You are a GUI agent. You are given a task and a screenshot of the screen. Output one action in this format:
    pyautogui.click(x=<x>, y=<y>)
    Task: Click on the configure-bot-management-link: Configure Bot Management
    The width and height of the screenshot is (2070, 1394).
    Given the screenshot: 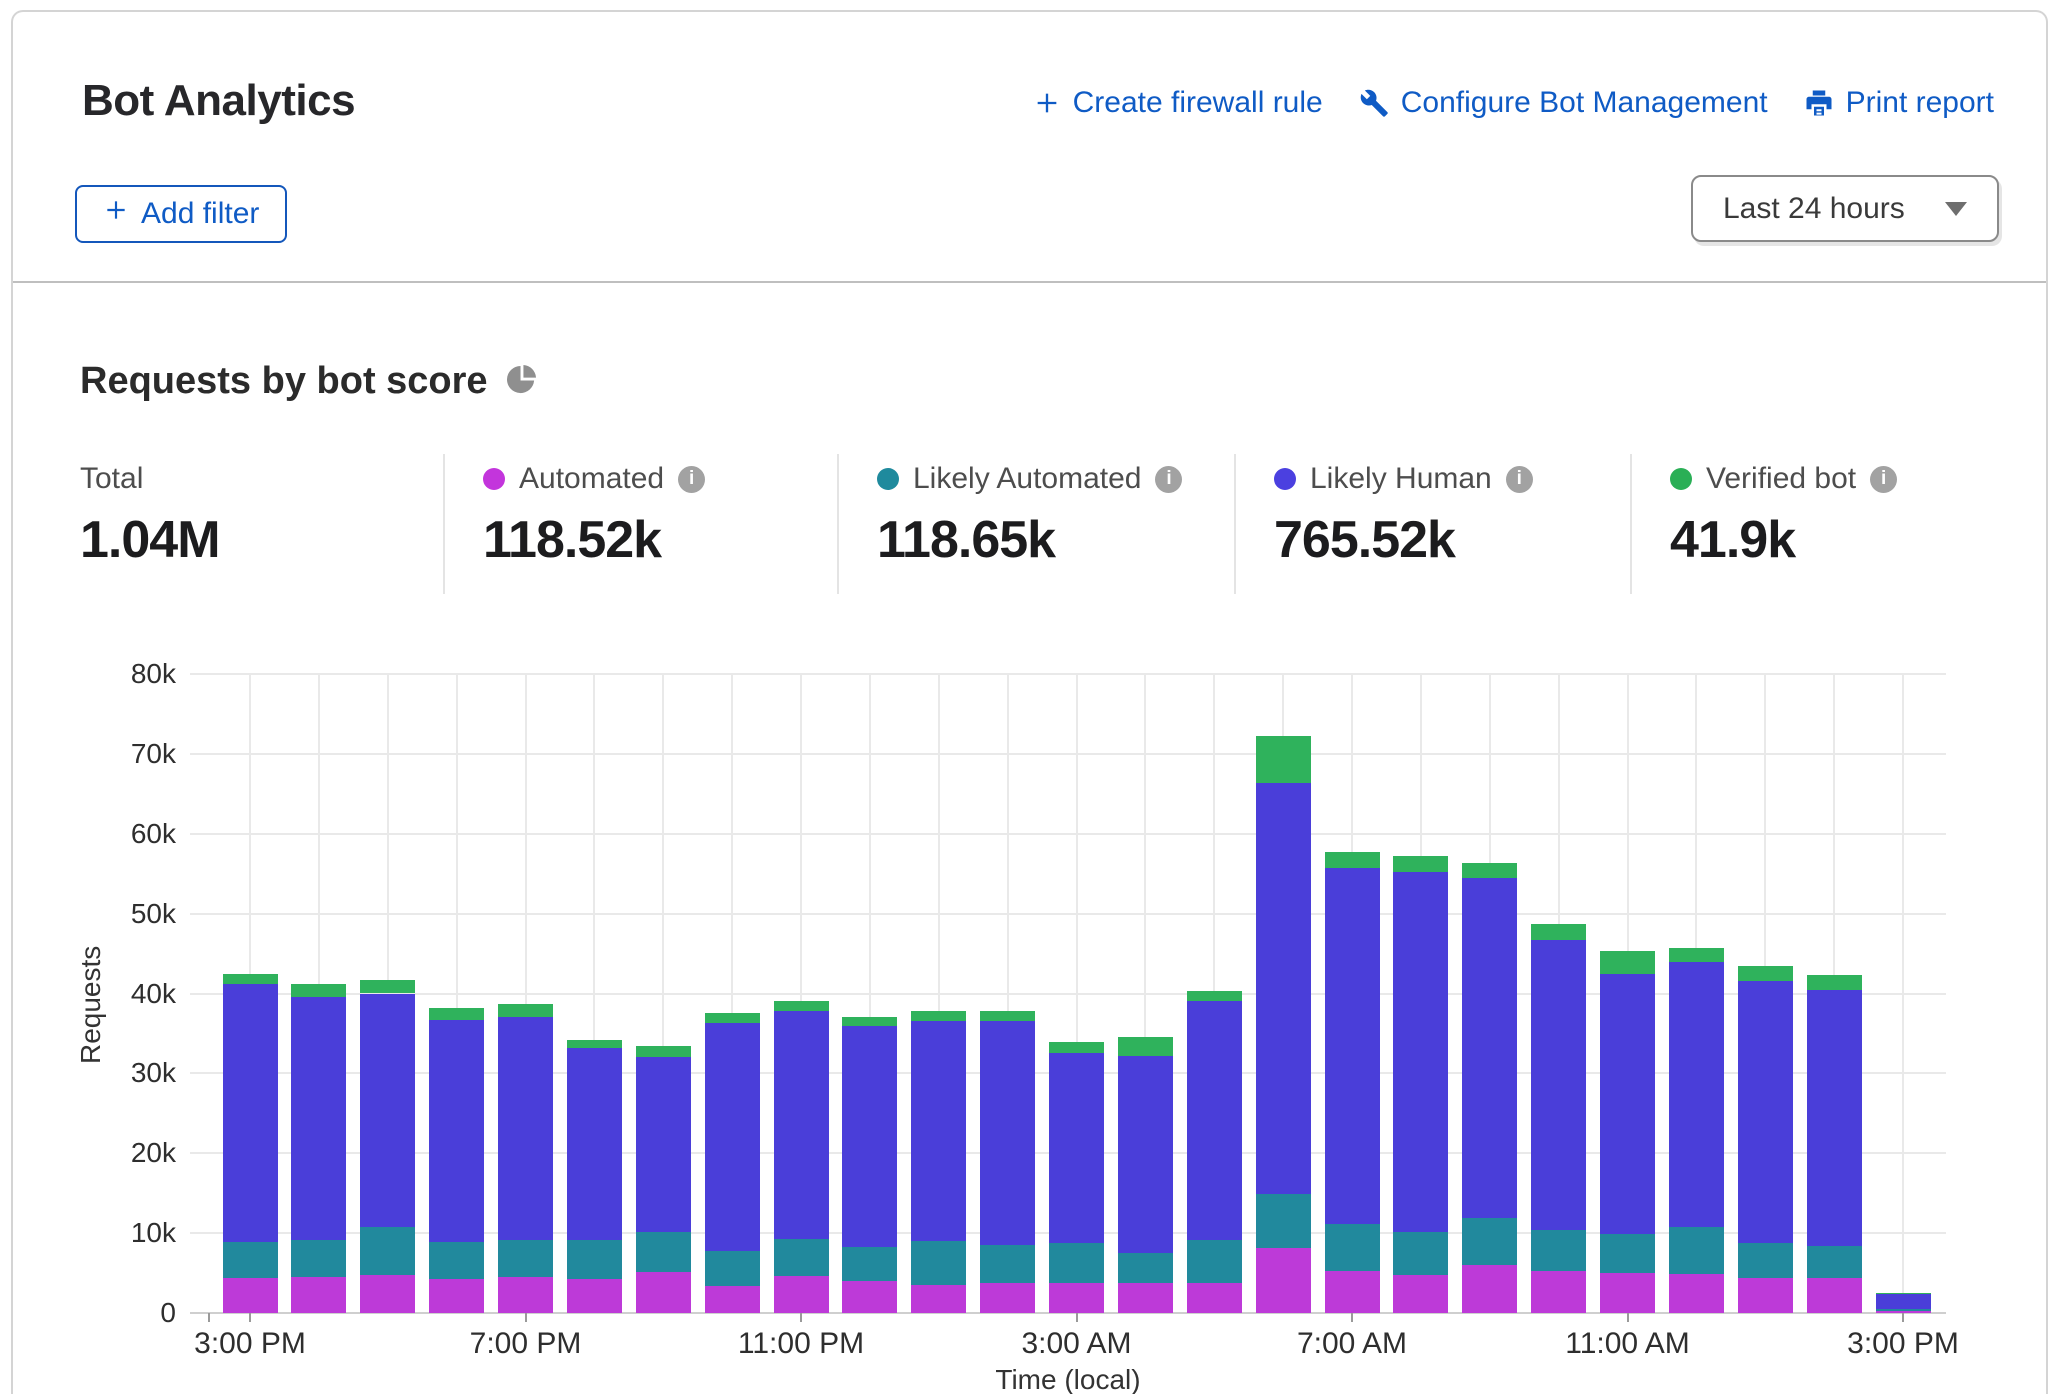 What is the action you would take?
    pyautogui.click(x=1563, y=103)
    